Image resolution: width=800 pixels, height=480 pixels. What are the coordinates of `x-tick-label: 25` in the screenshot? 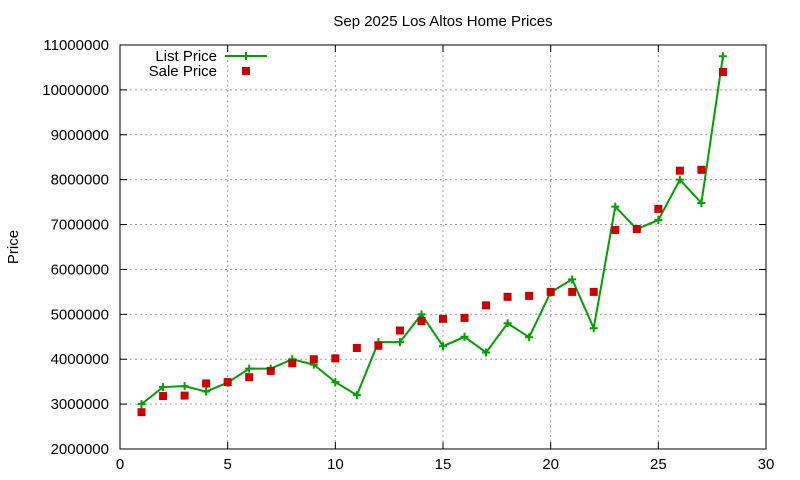 It's located at (658, 464).